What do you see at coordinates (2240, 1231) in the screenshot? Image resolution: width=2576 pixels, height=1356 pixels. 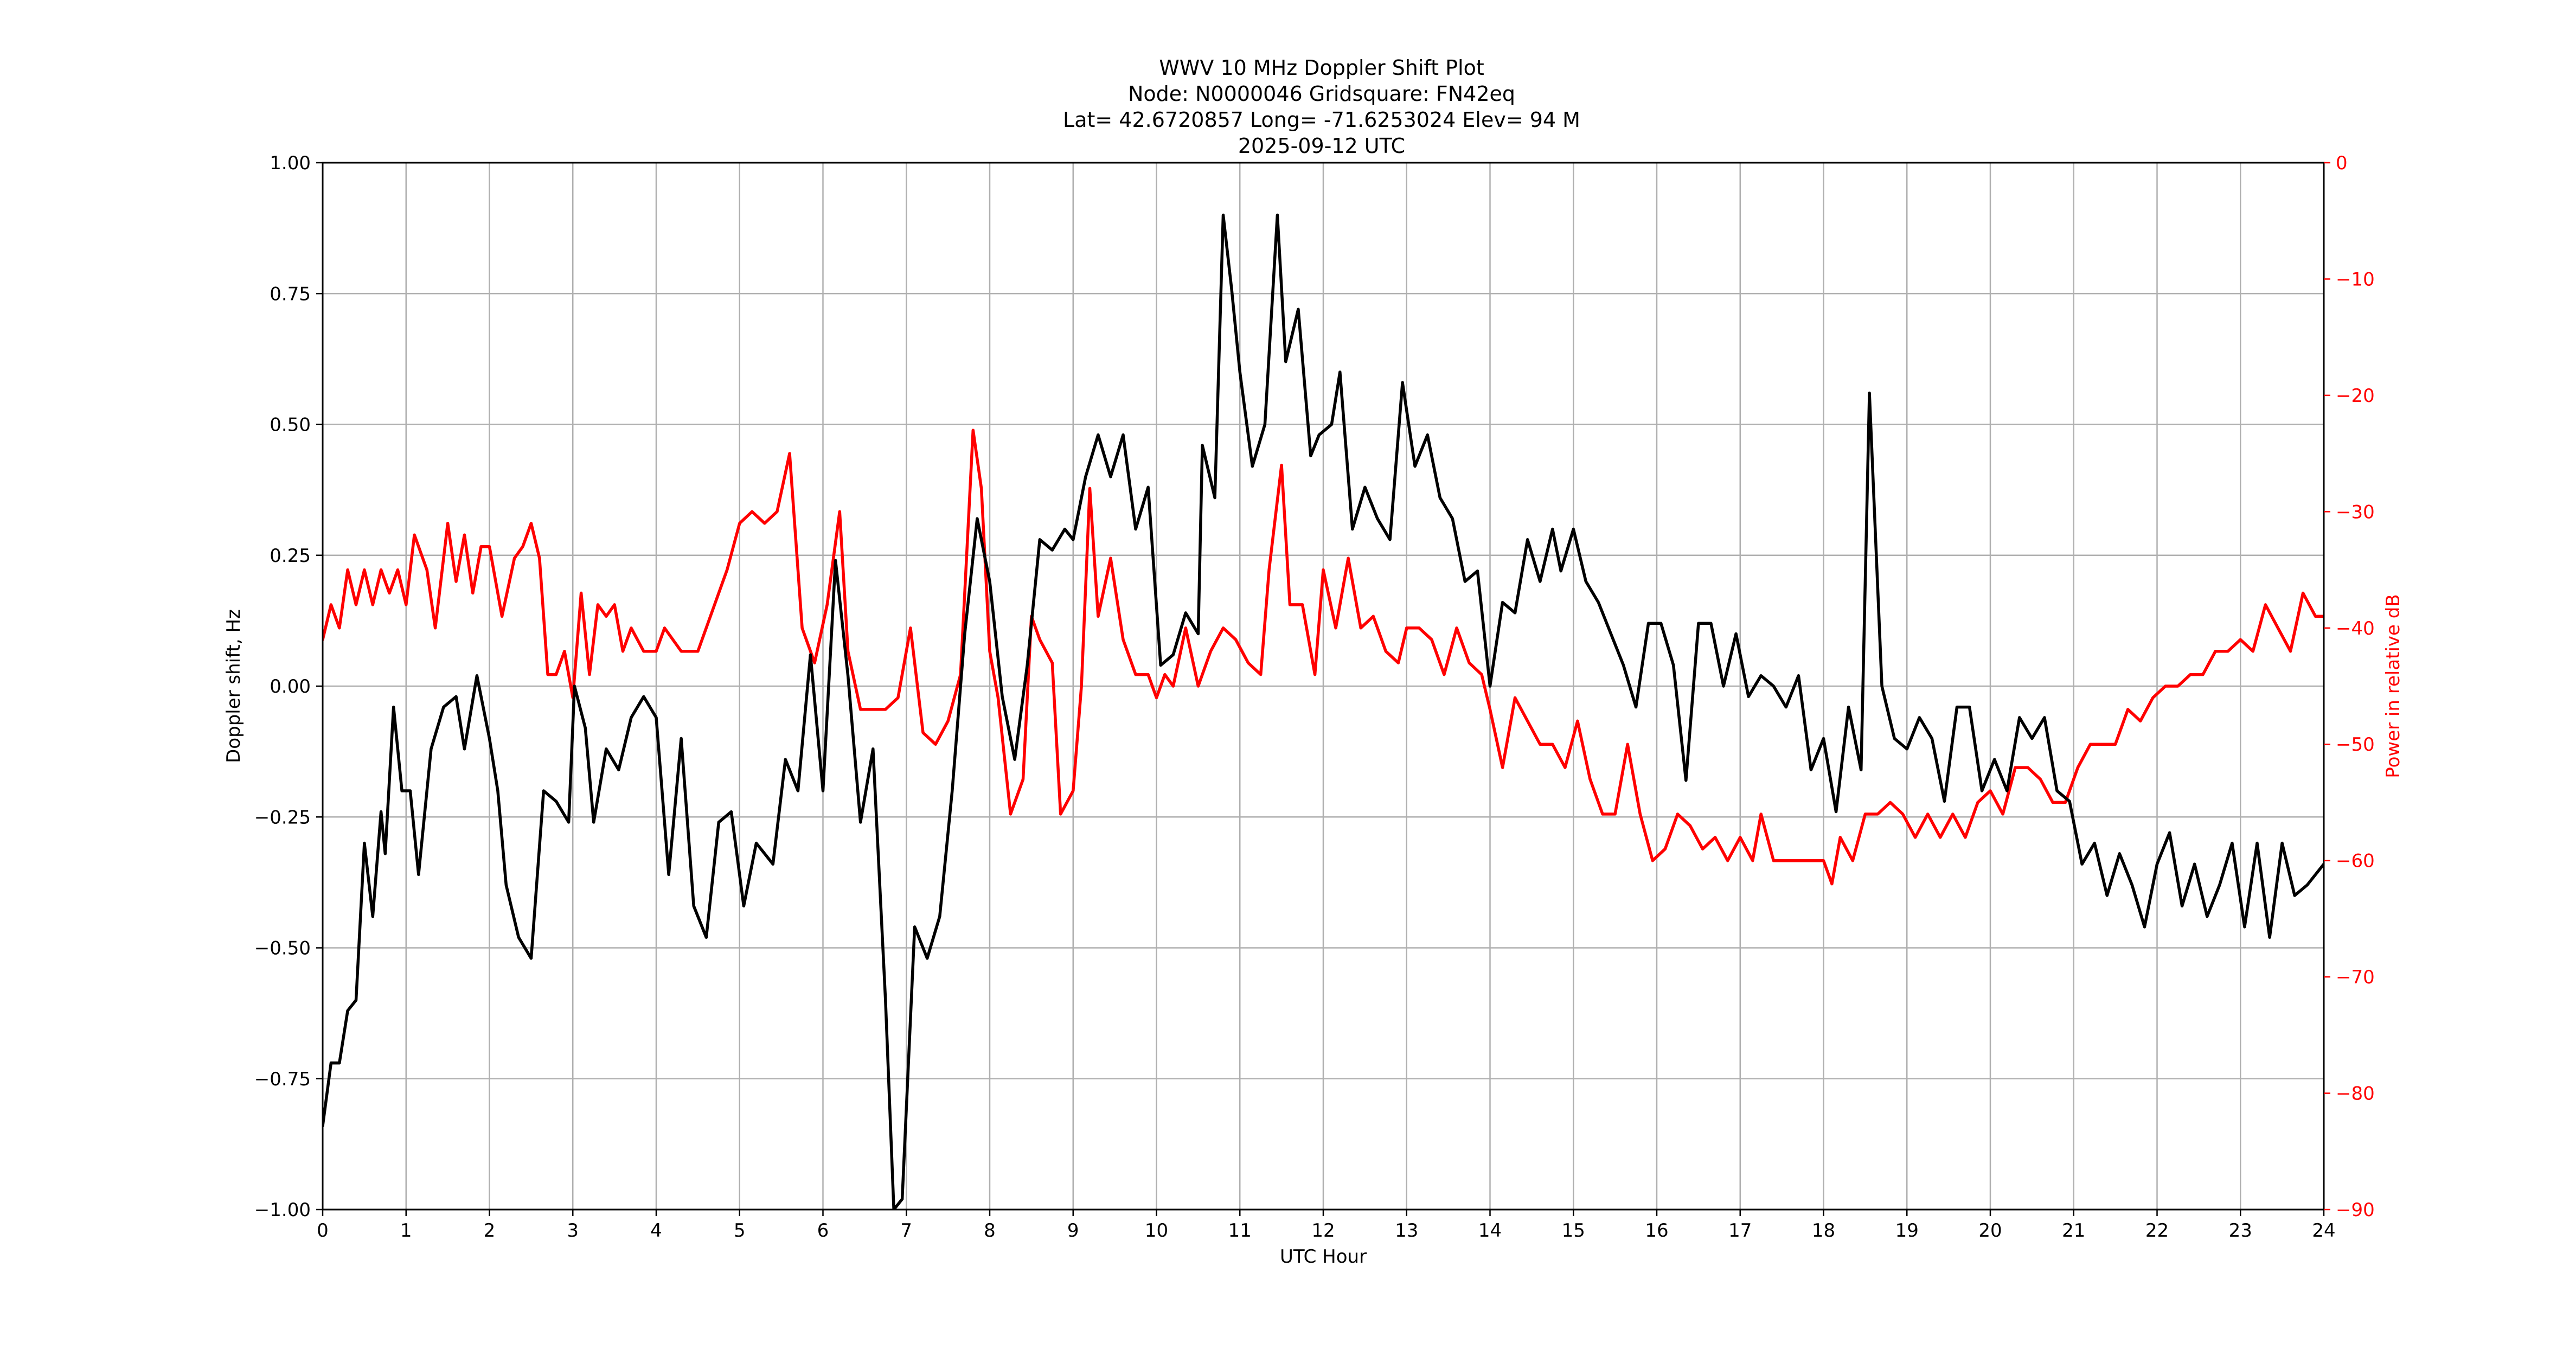 I see `x-tick-label: 23` at bounding box center [2240, 1231].